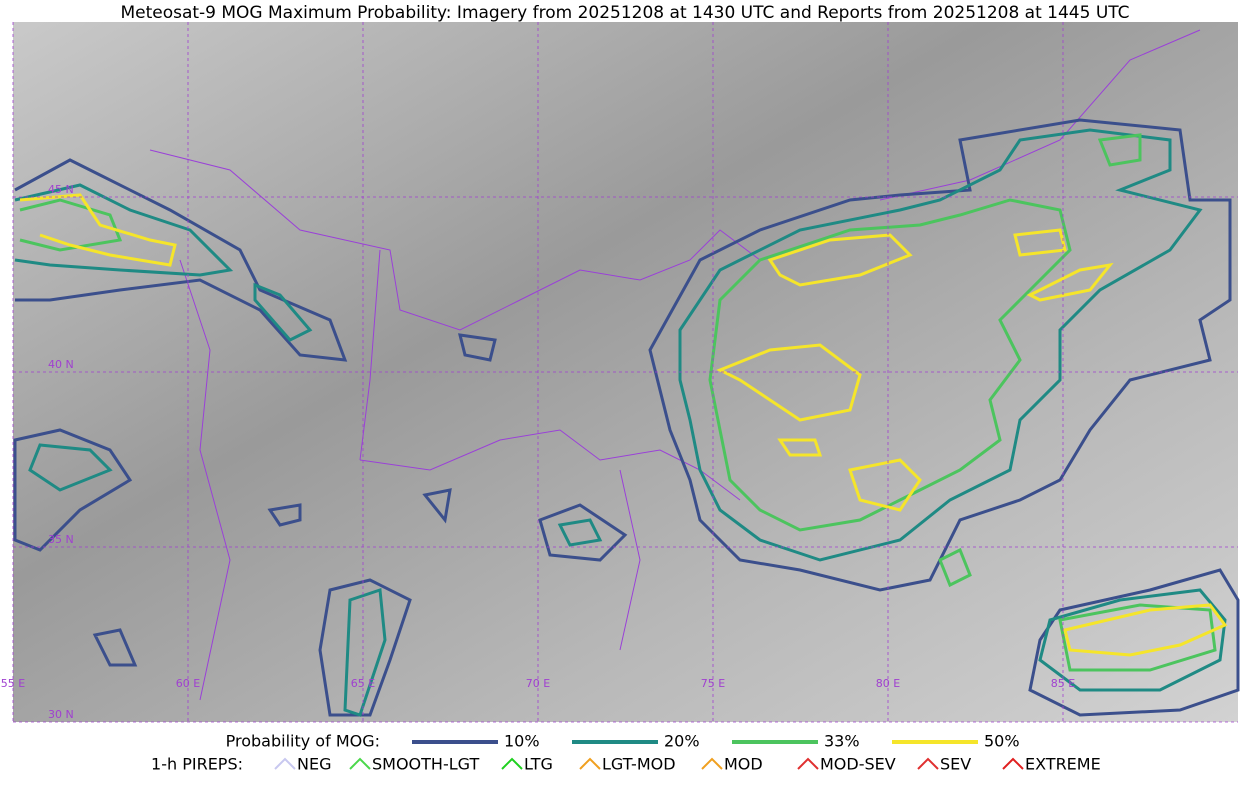 The height and width of the screenshot is (786, 1250). I want to click on lon-label: 70 E, so click(538, 683).